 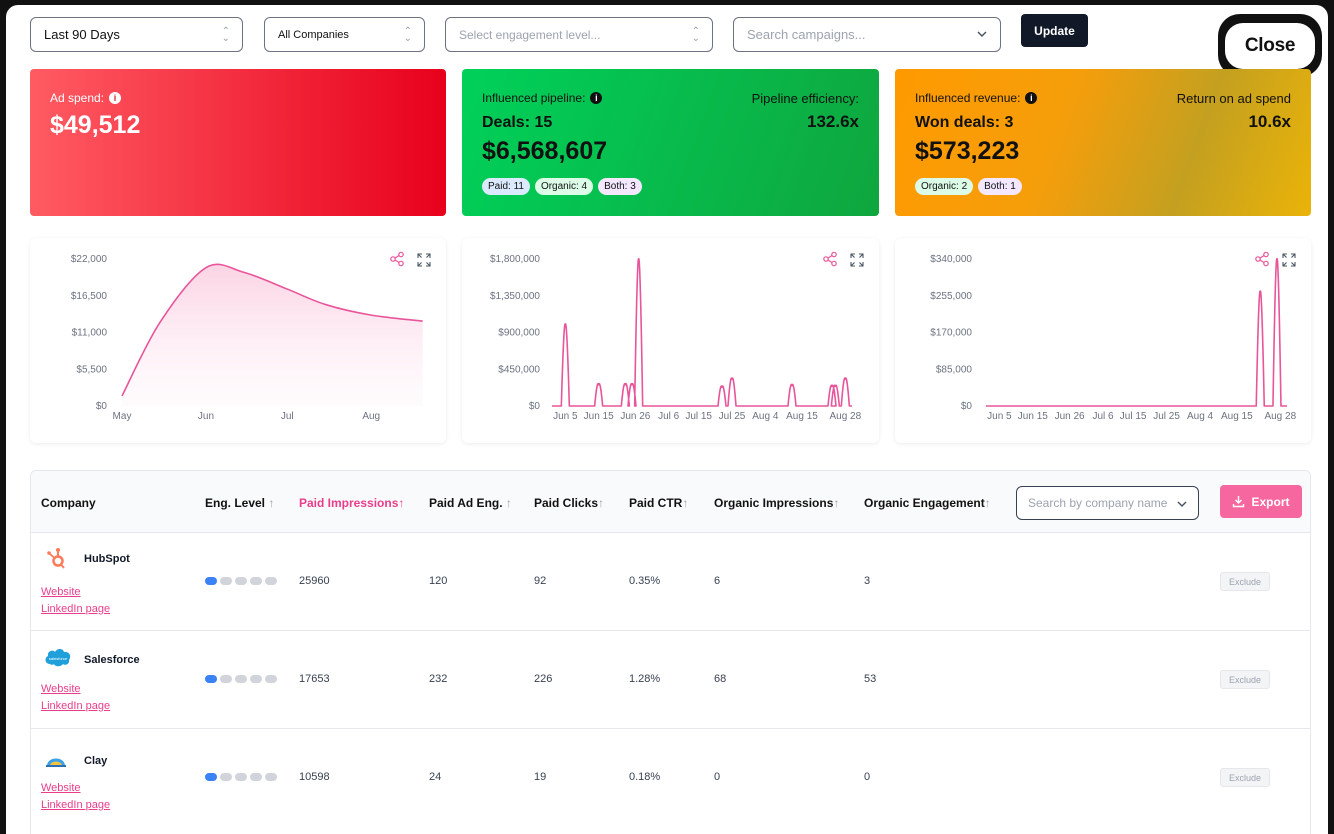 I want to click on col-paid-ad-eng: Paid Ad Eng. ↑, so click(x=470, y=503).